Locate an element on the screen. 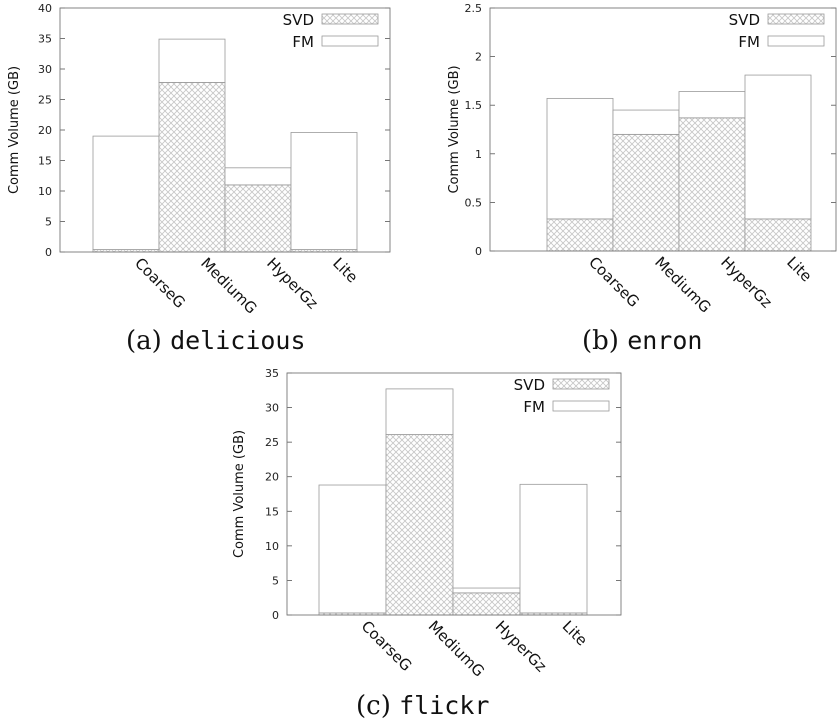  y-tick-label: 1 is located at coordinates (478, 154).